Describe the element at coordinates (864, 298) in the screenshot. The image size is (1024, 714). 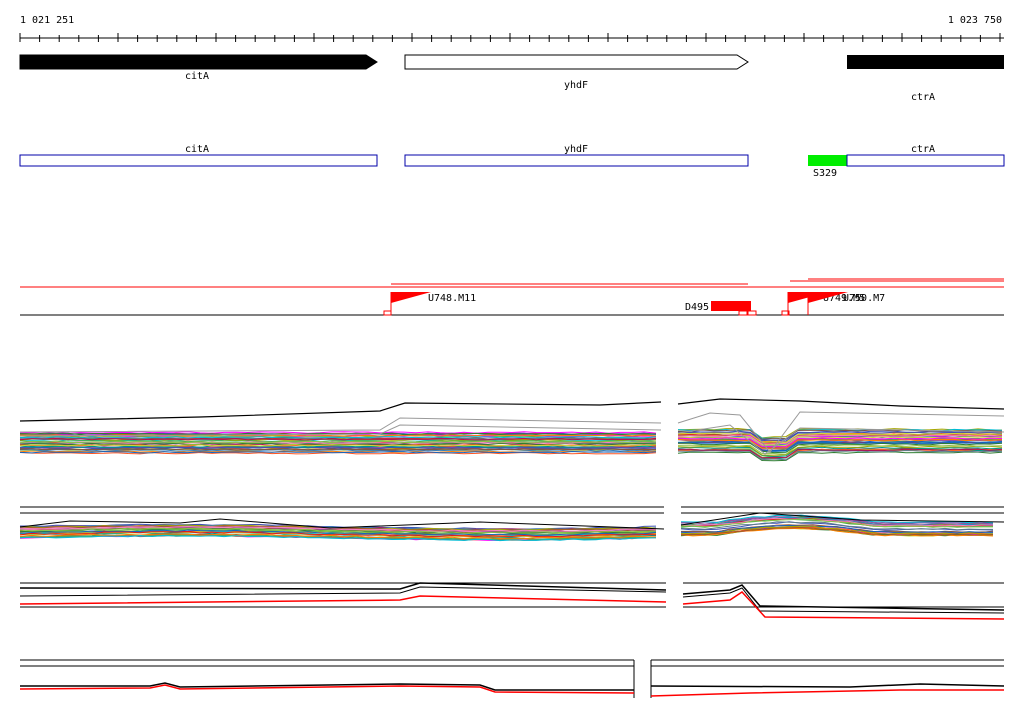
I see `marker-label-U750-M7: U750.M7` at that location.